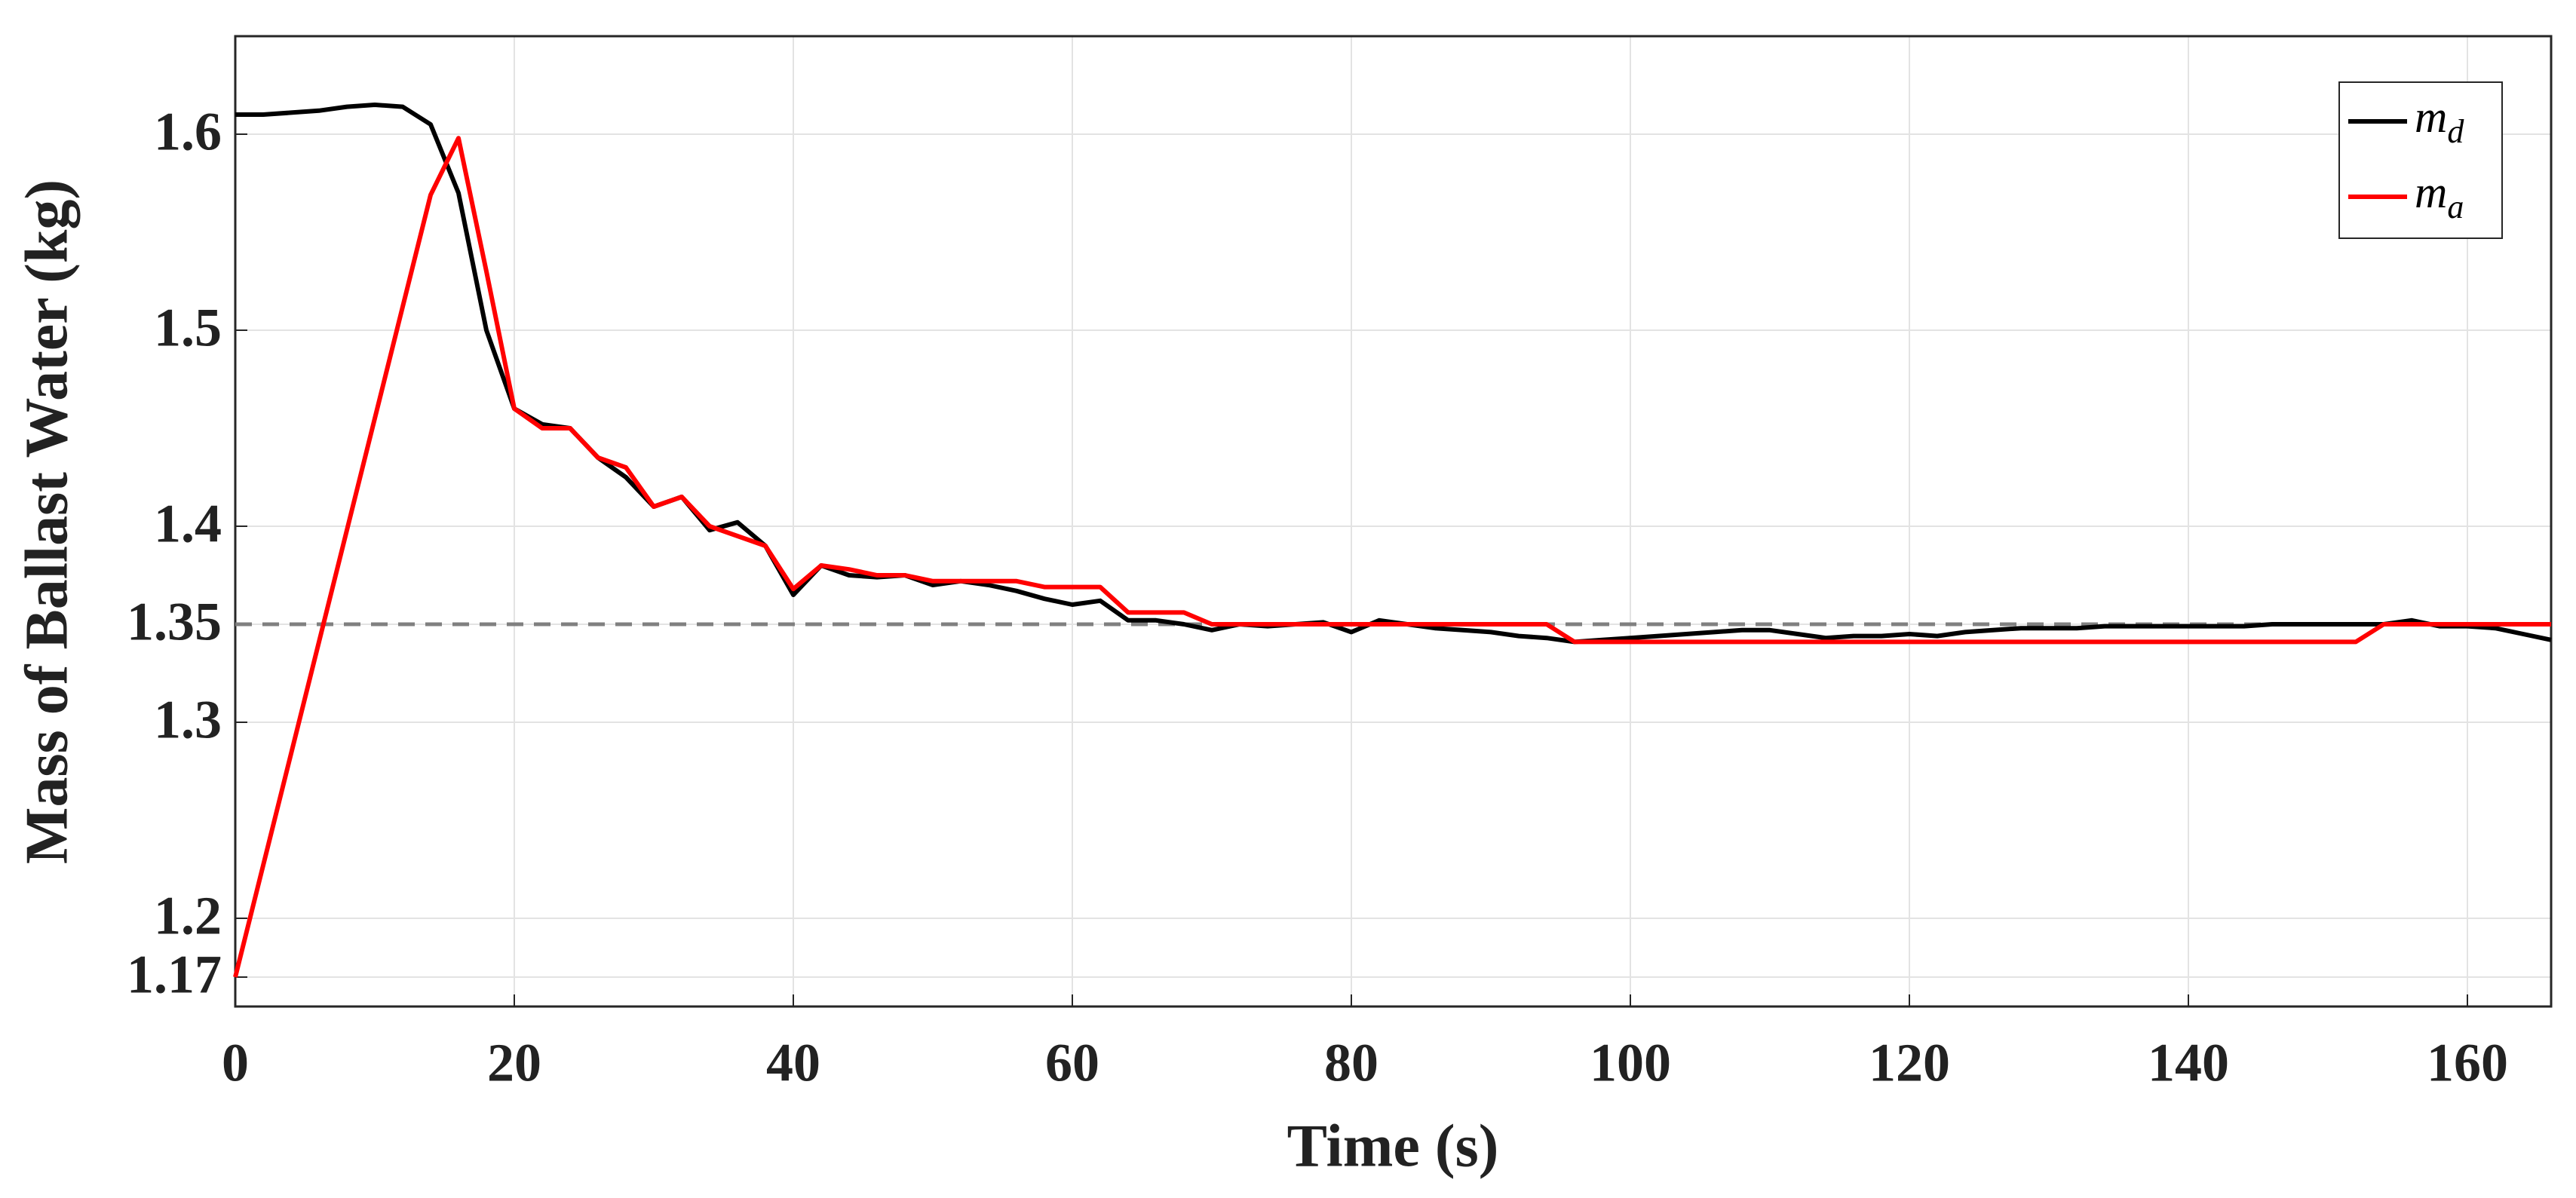  Describe the element at coordinates (2188, 1063) in the screenshot. I see `x-tick-label: 140` at that location.